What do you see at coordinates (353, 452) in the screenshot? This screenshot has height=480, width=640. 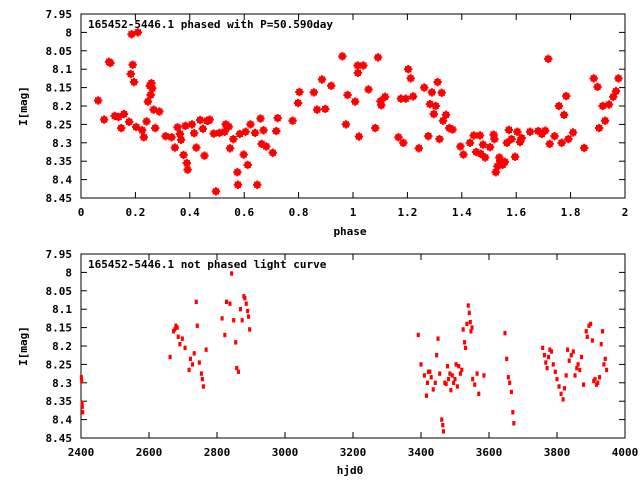 I see `x-tick-label: 3200` at bounding box center [353, 452].